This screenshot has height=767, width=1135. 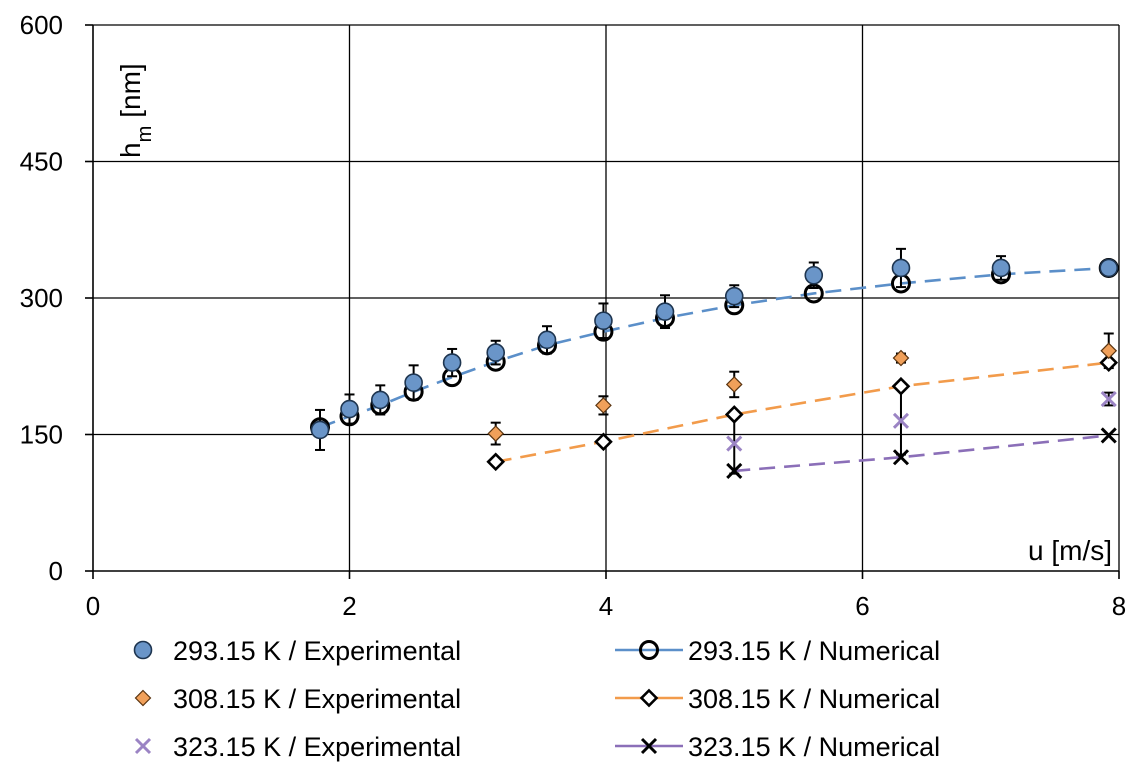 I want to click on legend-label: 293.15 K / Numerical, so click(x=814, y=651).